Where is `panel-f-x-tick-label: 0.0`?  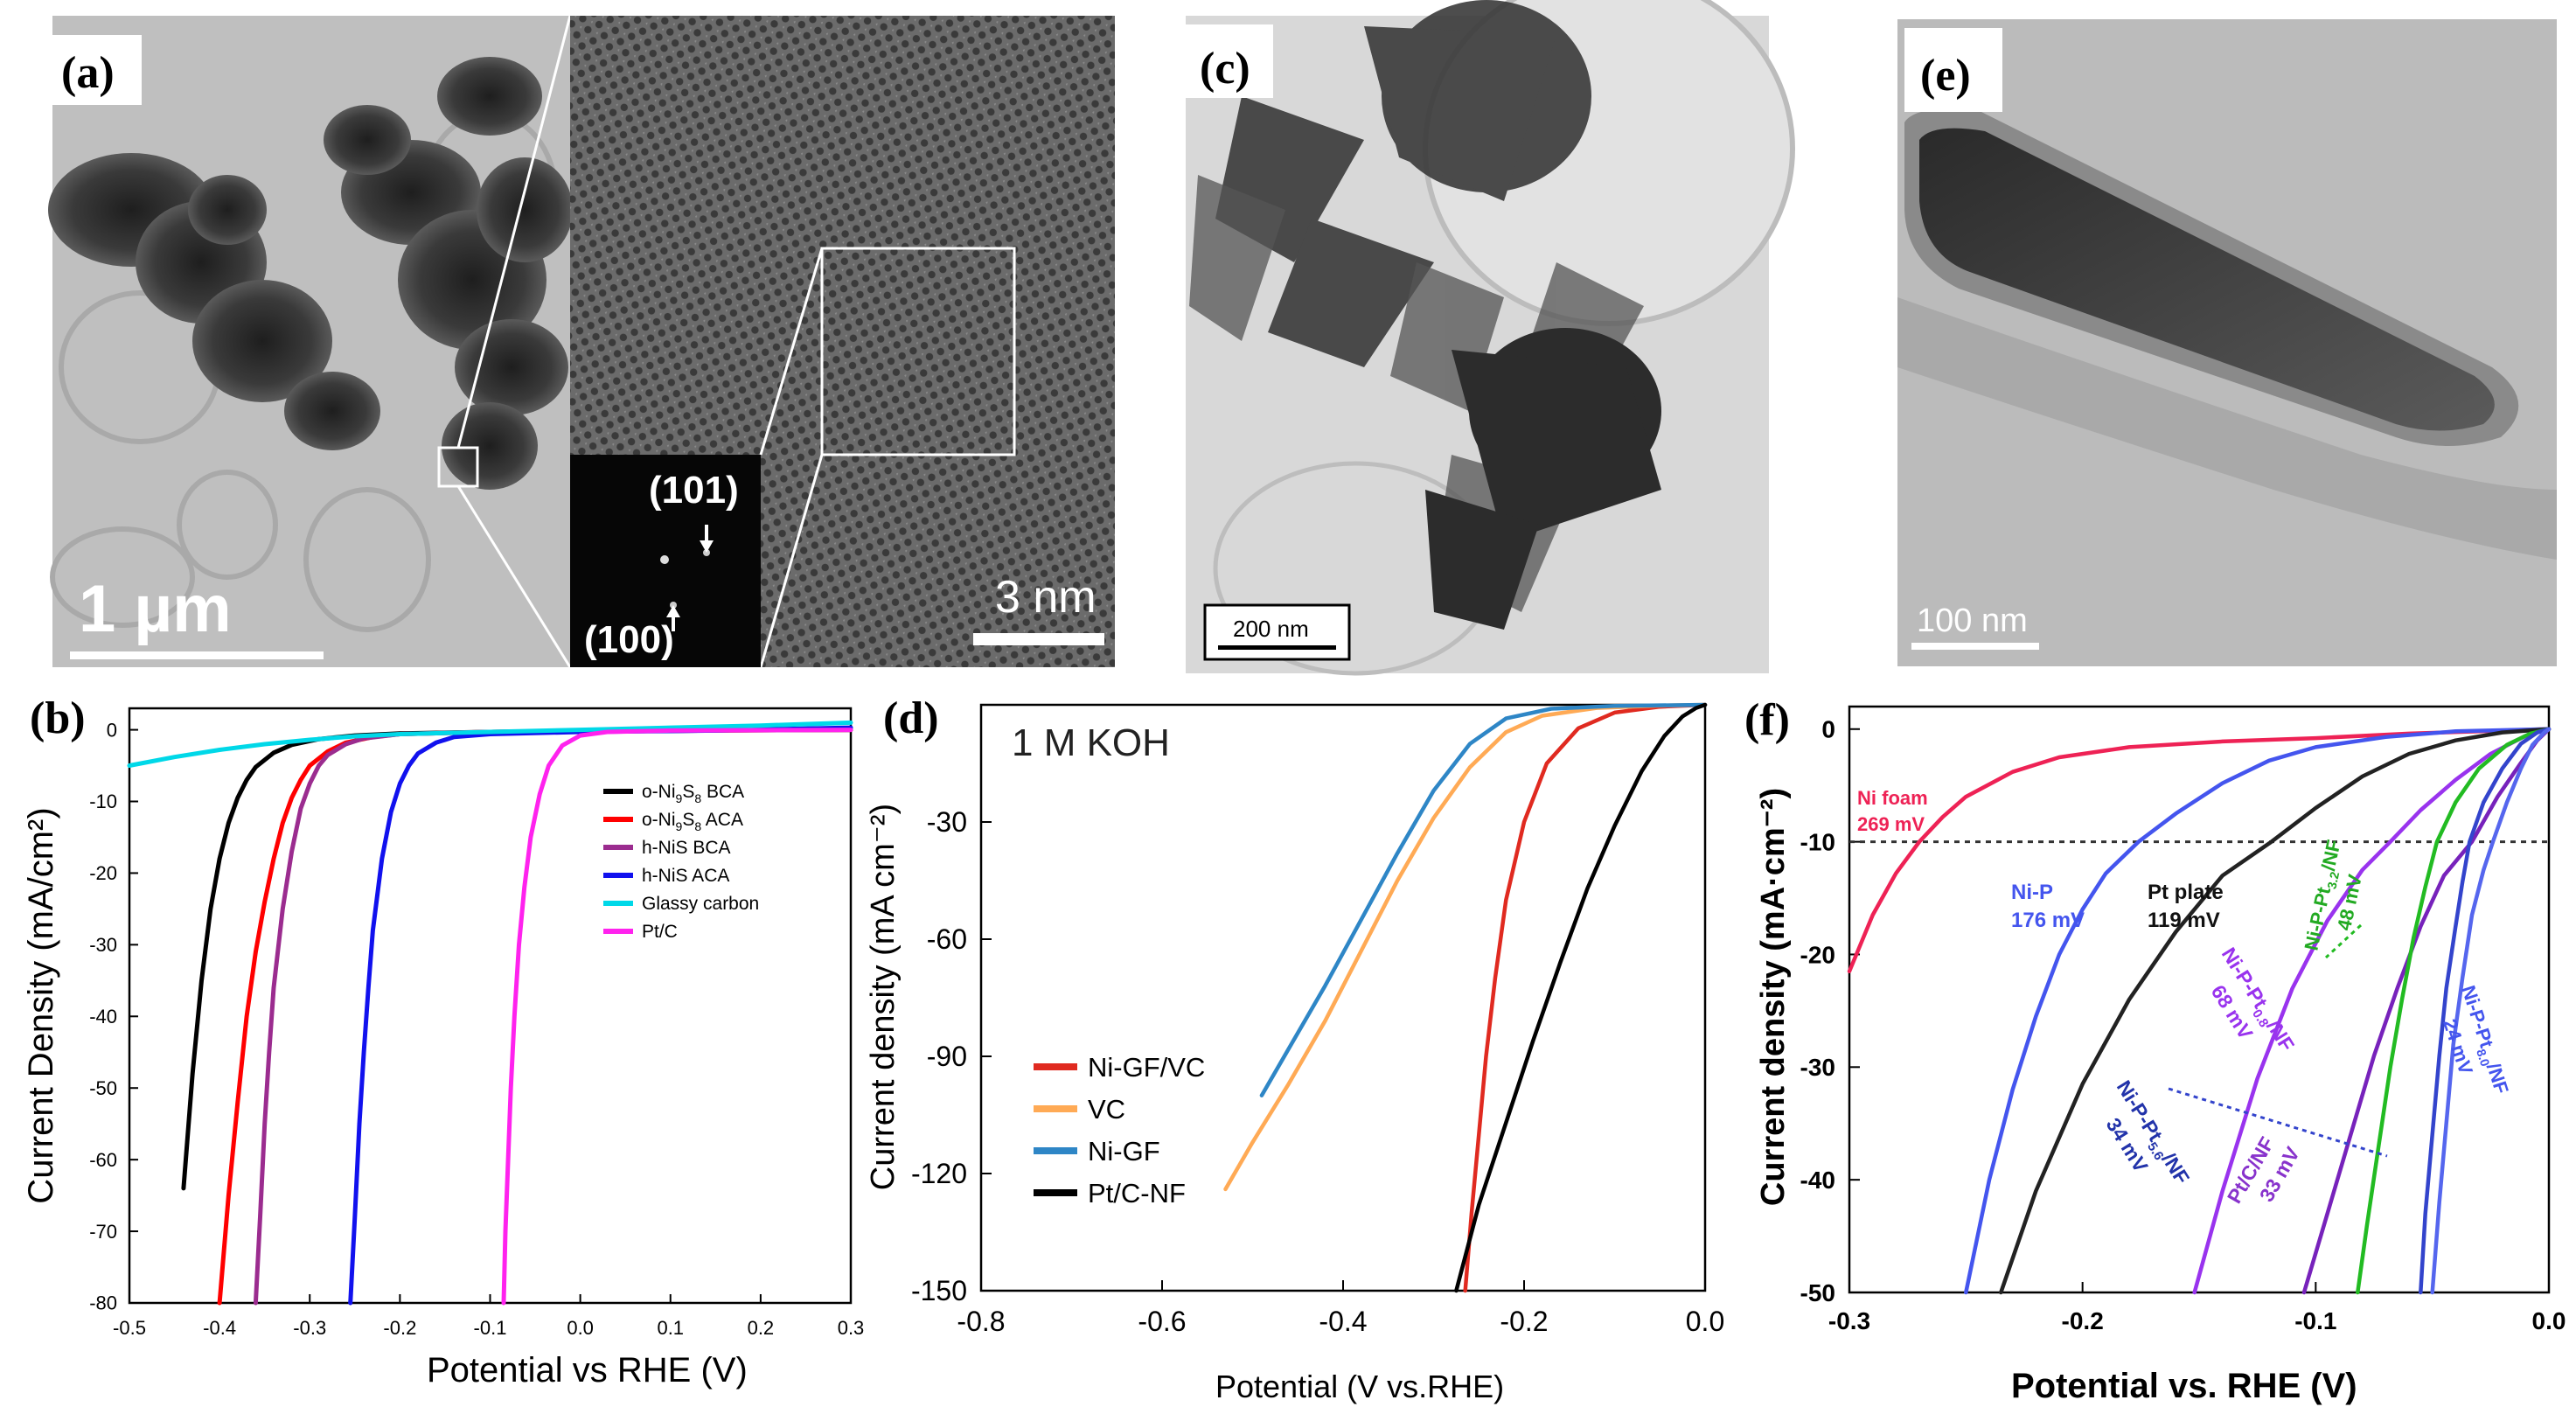
panel-f-x-tick-label: 0.0 is located at coordinates (2549, 1320).